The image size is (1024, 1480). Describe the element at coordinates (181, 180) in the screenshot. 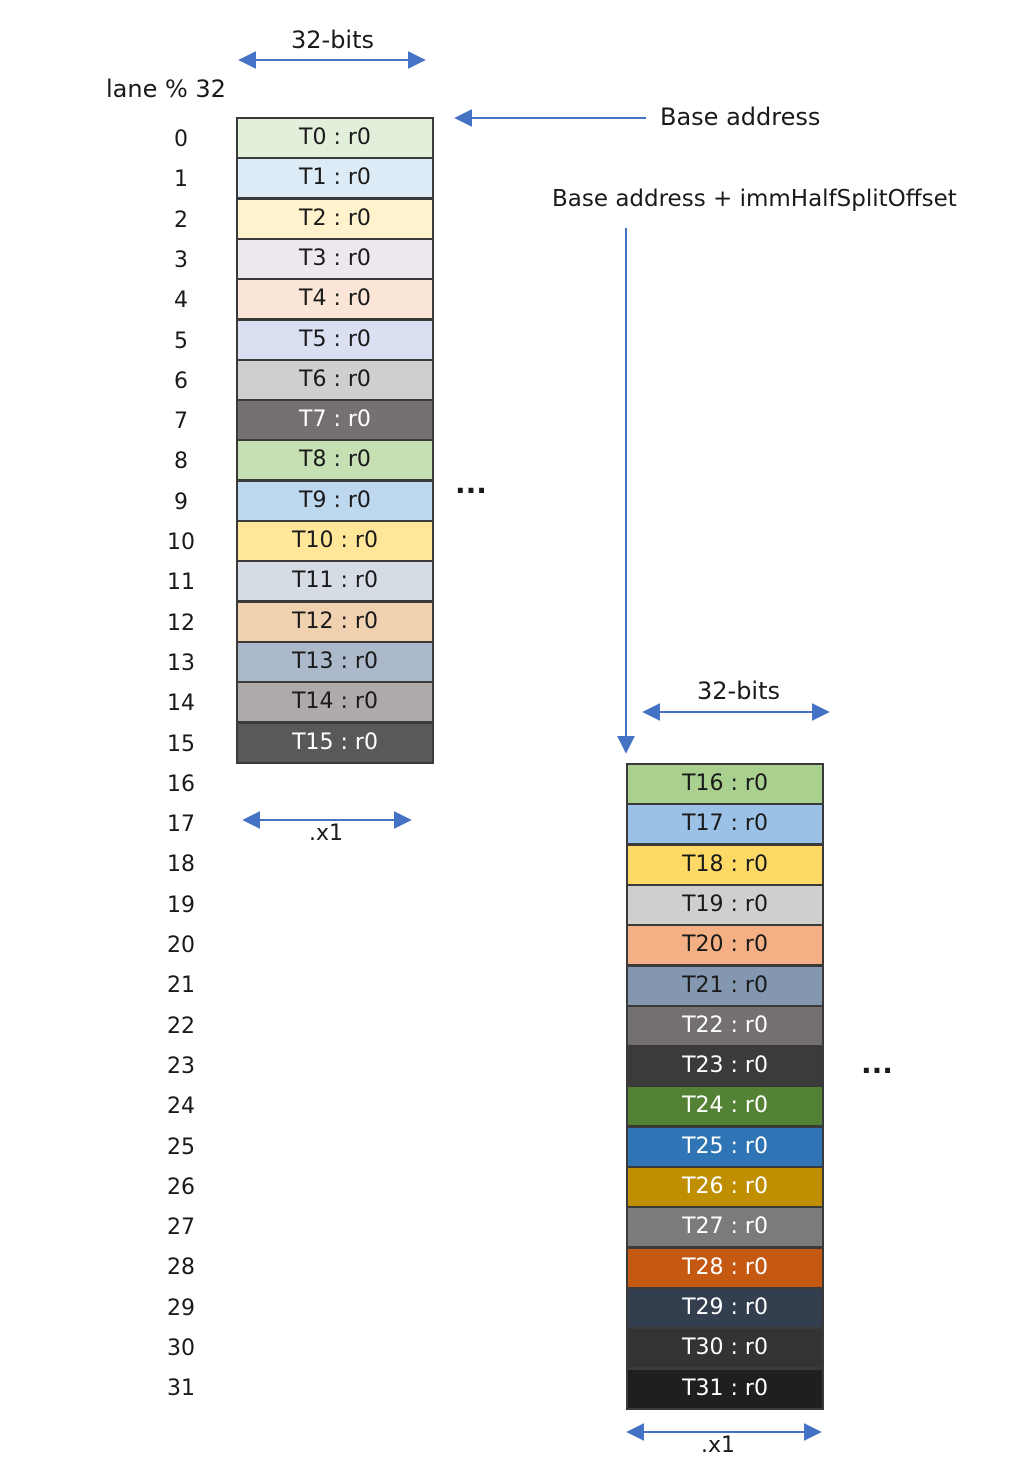

I see `lane-number: 1` at that location.